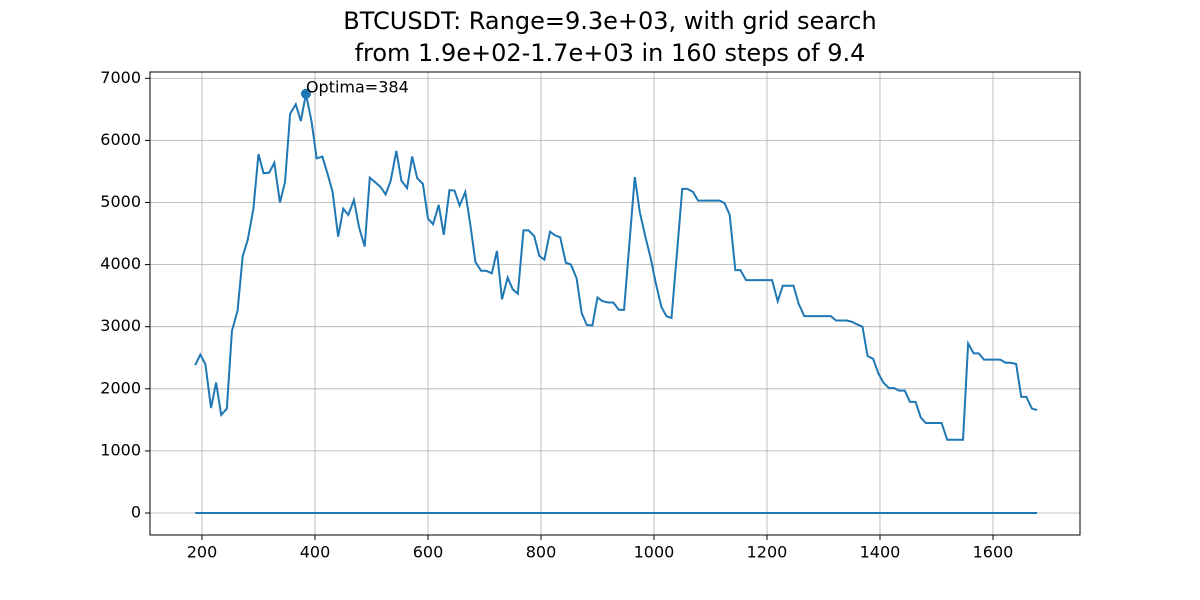 This screenshot has width=1200, height=600. Describe the element at coordinates (120, 139) in the screenshot. I see `y-tick-label: 6000` at that location.